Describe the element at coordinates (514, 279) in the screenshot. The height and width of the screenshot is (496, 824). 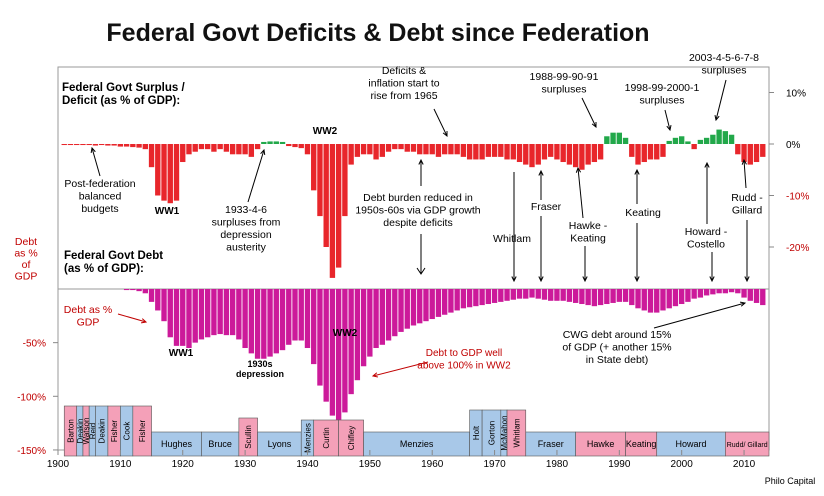
I see `arrow-whitlam-head` at that location.